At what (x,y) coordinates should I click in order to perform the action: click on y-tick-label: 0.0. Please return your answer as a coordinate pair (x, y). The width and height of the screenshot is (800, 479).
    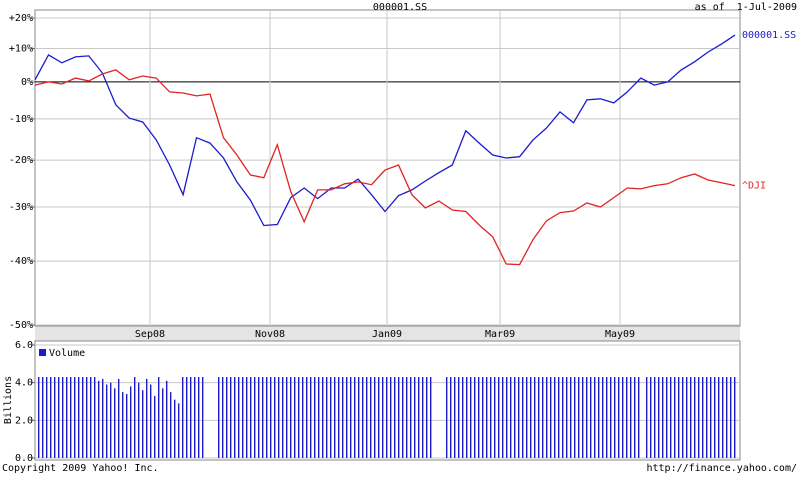
    Looking at the image, I should click on (24, 458).